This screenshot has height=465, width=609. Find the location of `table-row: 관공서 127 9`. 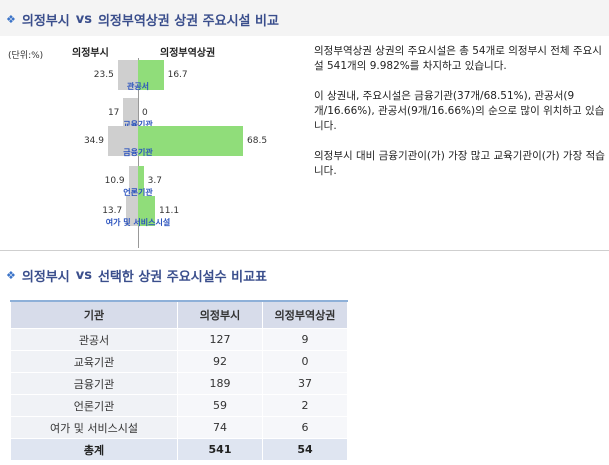

table-row: 관공서 127 9 is located at coordinates (179, 339).